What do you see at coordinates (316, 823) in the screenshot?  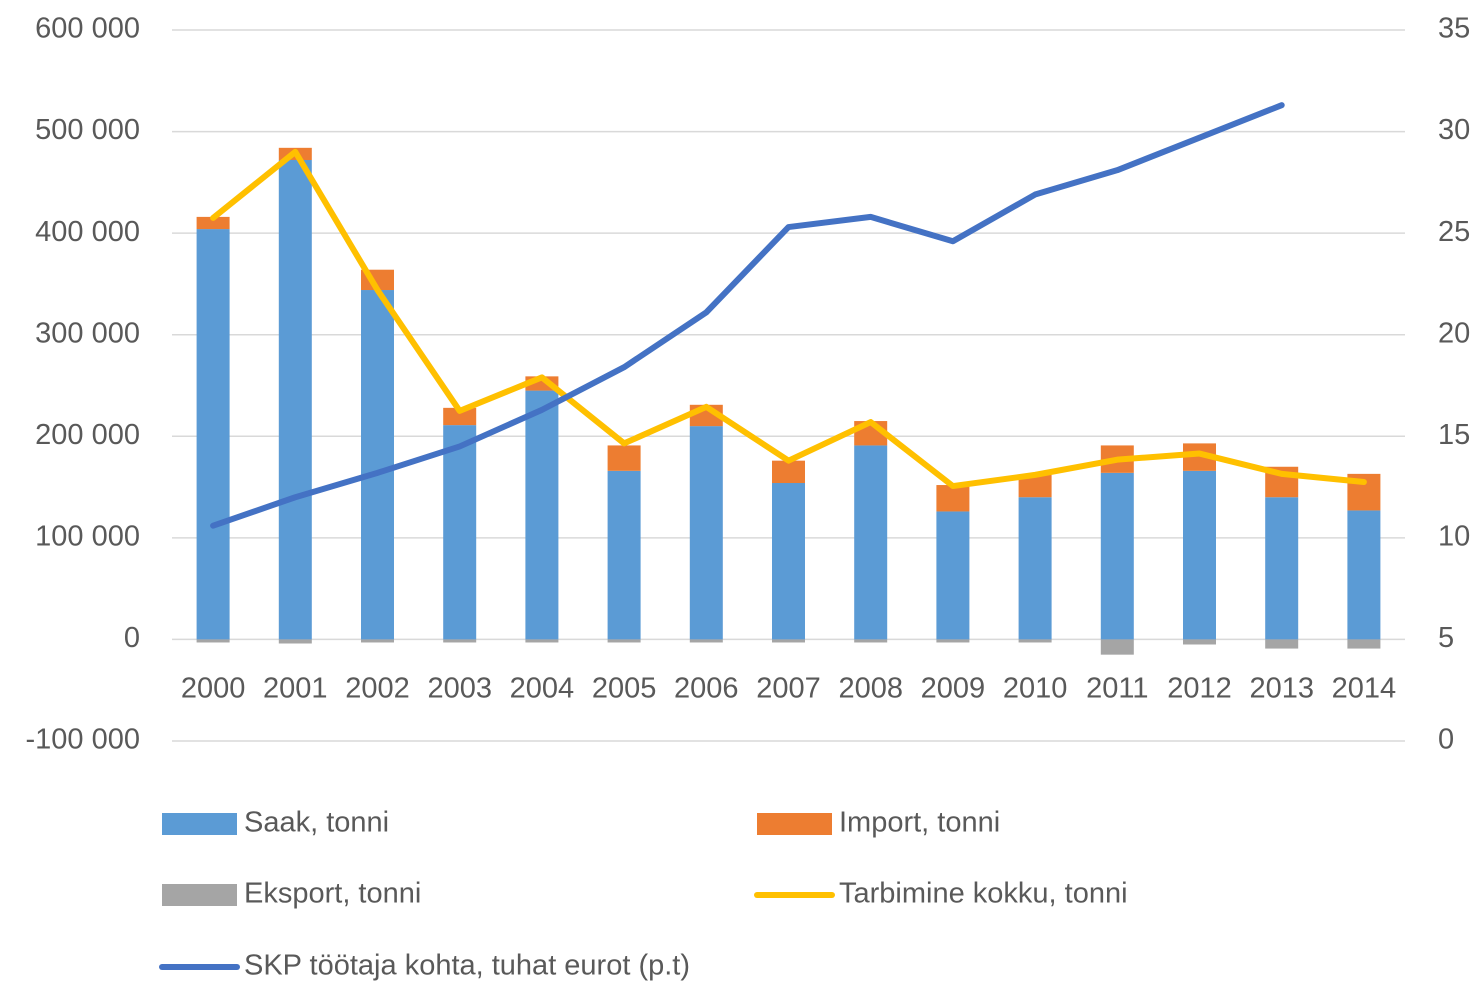 I see `legend-label: Saak, tonni` at bounding box center [316, 823].